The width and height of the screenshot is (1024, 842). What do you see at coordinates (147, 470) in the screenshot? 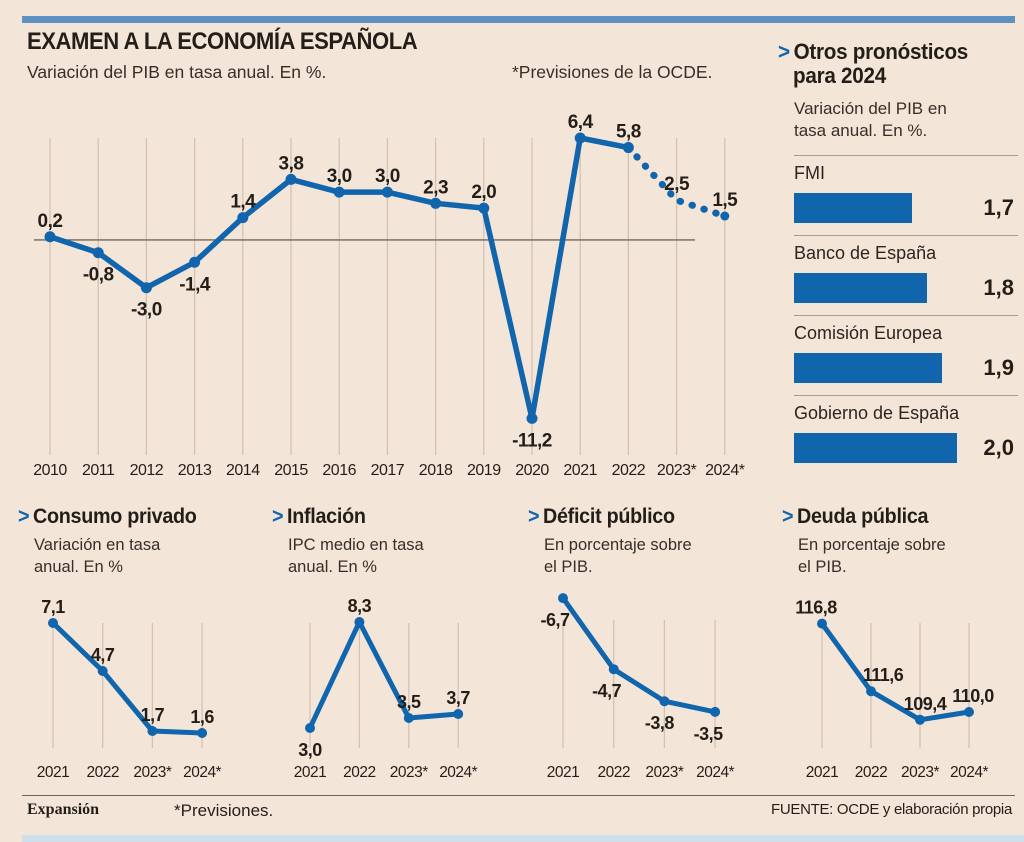
I see `x-axis-year-label: 2012` at bounding box center [147, 470].